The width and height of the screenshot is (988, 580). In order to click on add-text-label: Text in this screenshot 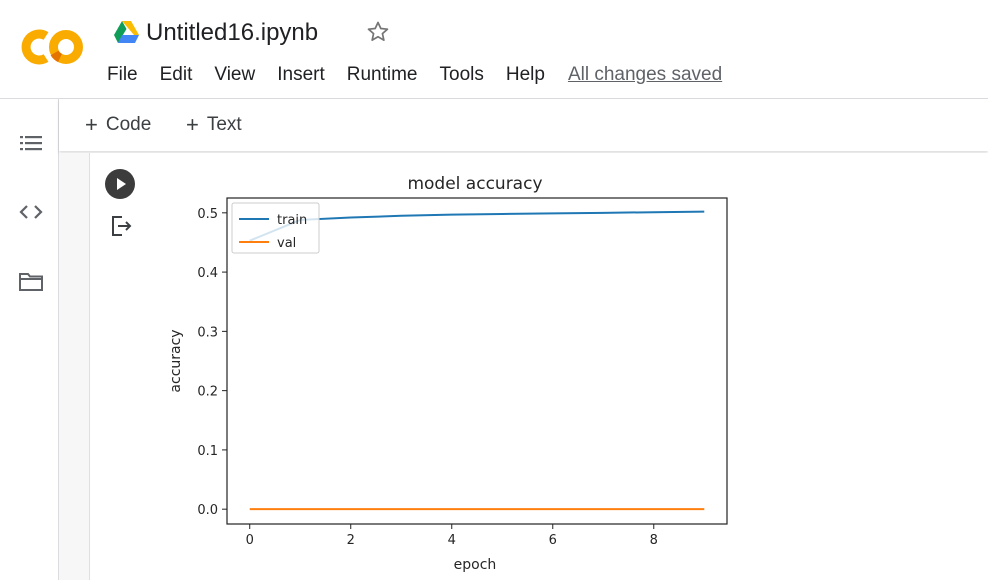, I will do `click(224, 124)`.